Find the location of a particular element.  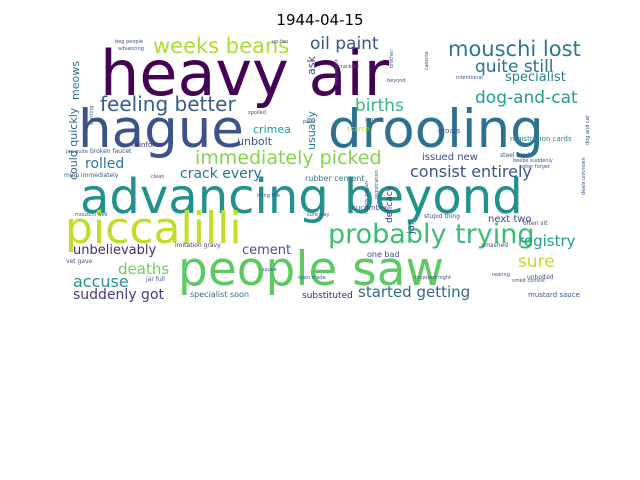

word-imitation-gravy: imitation gravy is located at coordinates (198, 245).